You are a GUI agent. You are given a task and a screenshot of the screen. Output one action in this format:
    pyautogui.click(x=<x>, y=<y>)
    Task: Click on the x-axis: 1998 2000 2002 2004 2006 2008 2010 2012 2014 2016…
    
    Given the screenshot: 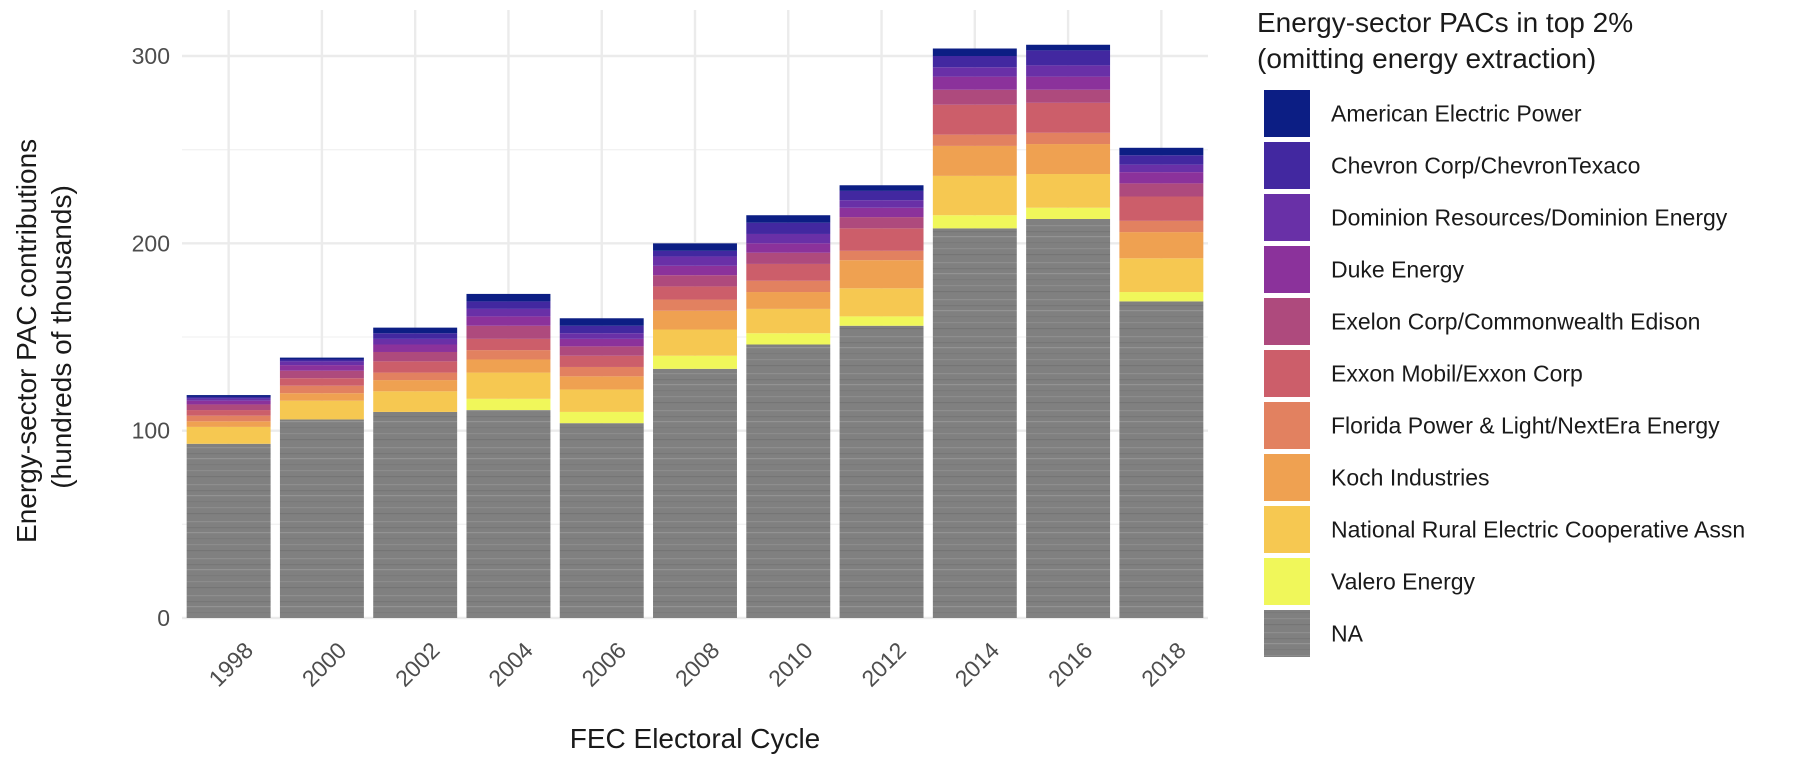 What is the action you would take?
    pyautogui.click(x=696, y=664)
    